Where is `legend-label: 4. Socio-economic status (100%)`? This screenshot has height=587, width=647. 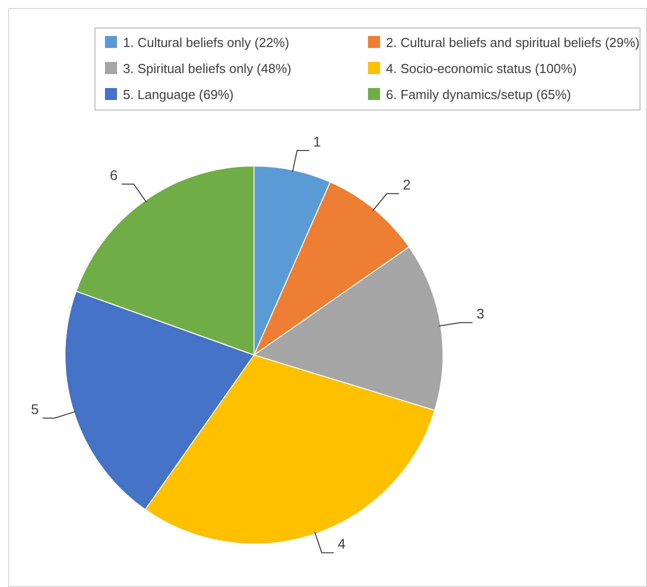
legend-label: 4. Socio-economic status (100%) is located at coordinates (481, 68).